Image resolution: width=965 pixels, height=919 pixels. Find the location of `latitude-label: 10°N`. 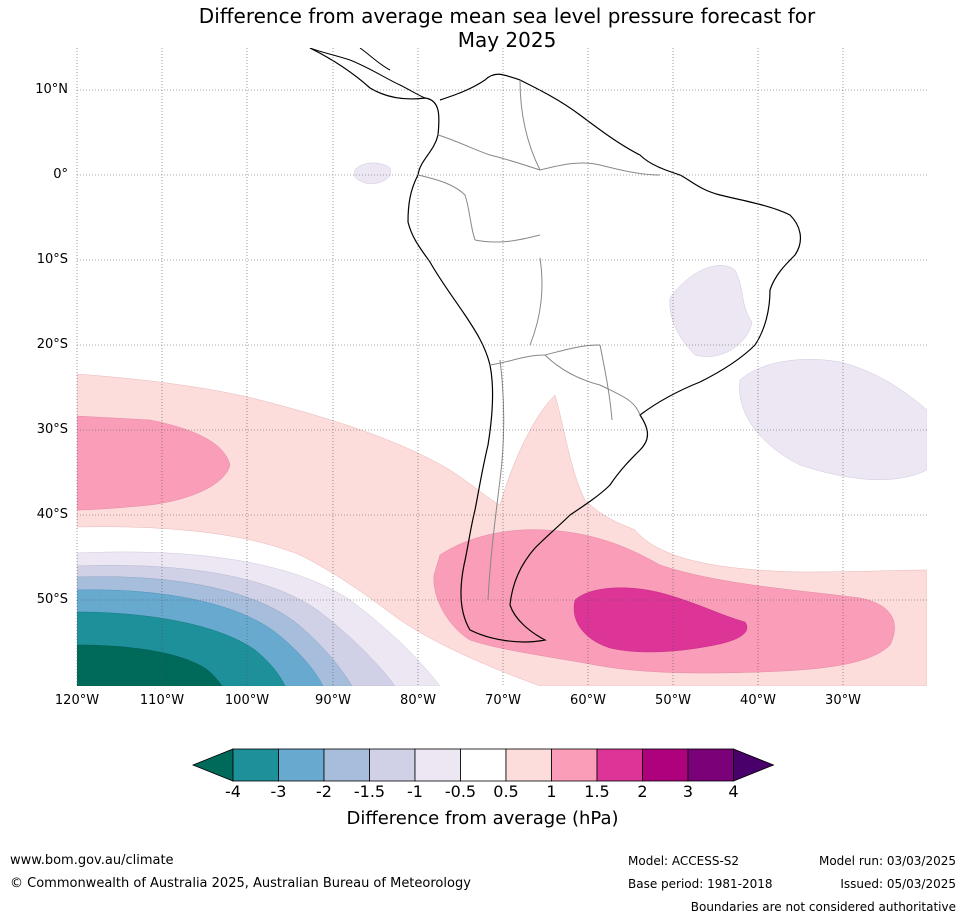

latitude-label: 10°N is located at coordinates (51, 89).